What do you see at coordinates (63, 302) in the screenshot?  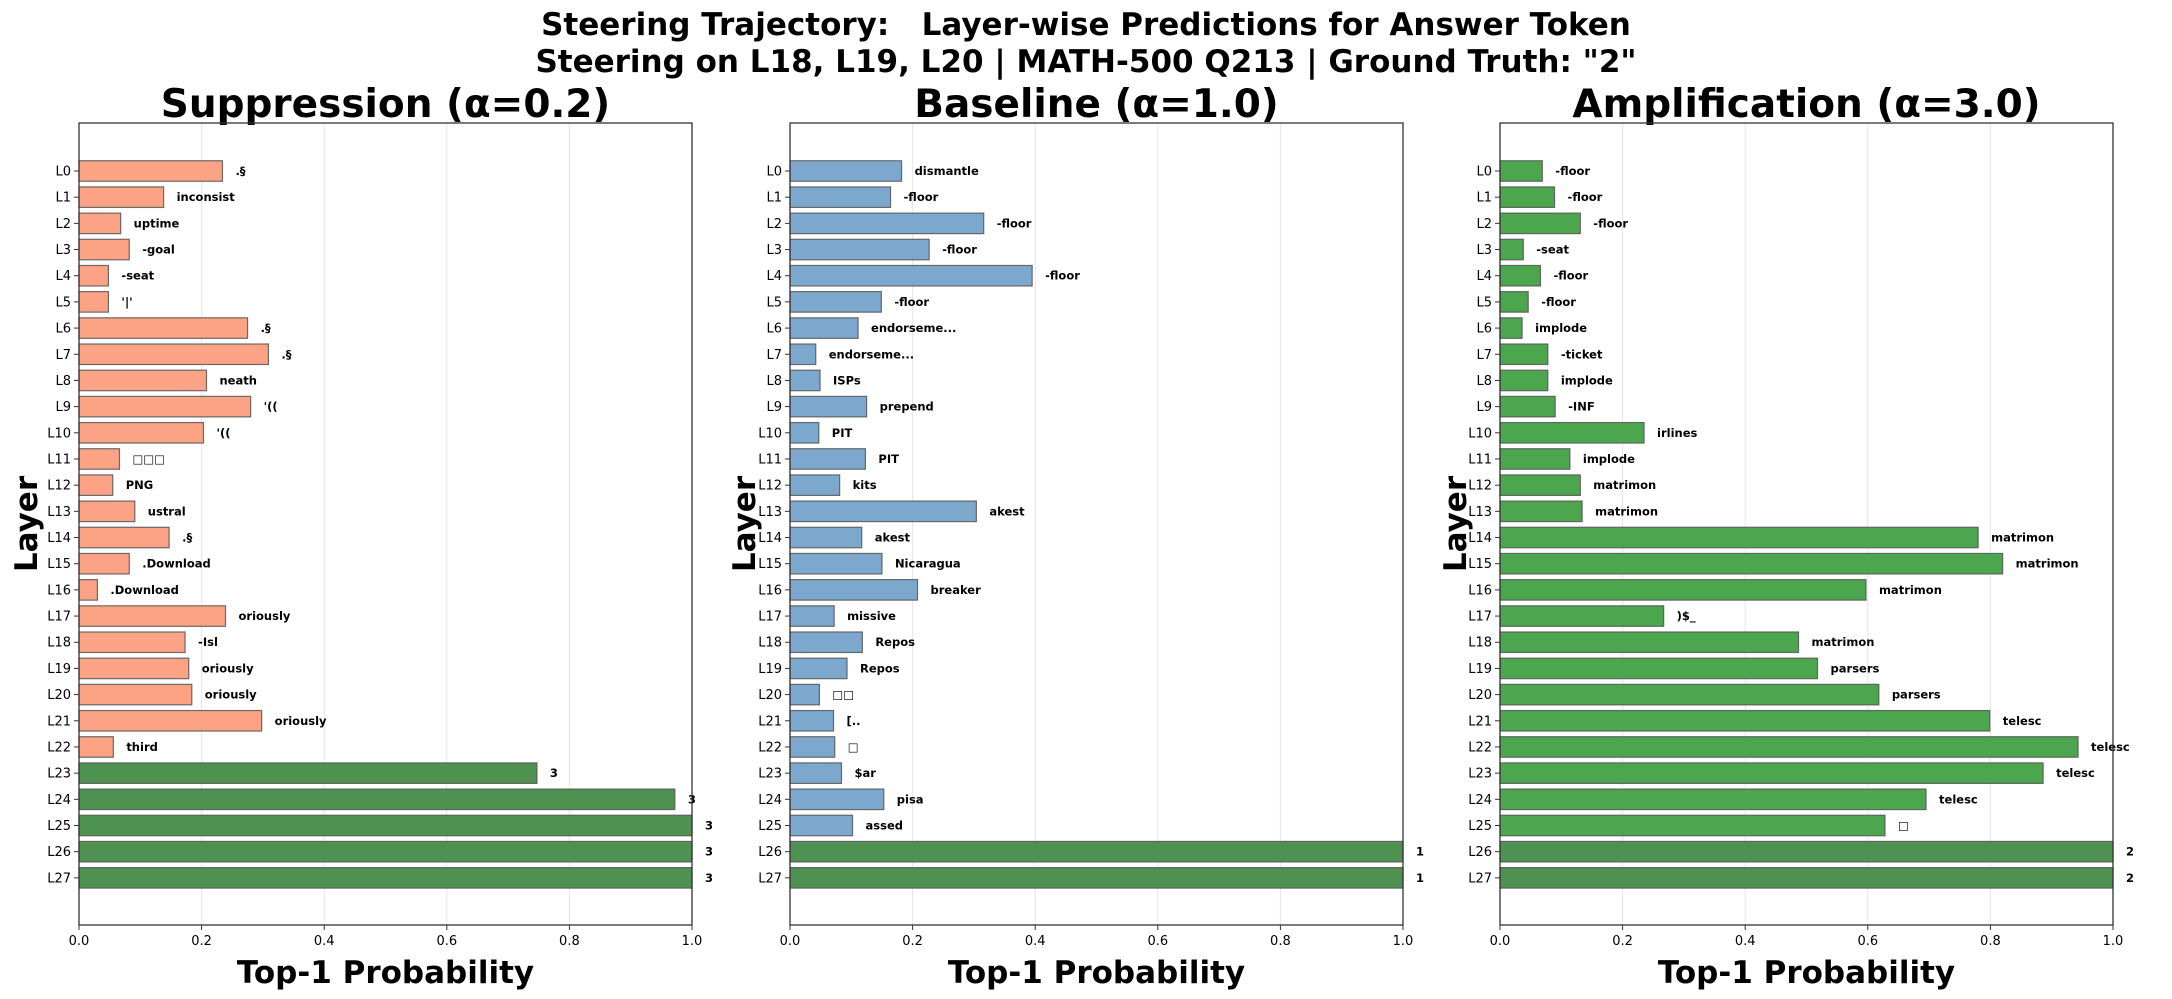 I see `y-tick-label-suppression-l5: L5` at bounding box center [63, 302].